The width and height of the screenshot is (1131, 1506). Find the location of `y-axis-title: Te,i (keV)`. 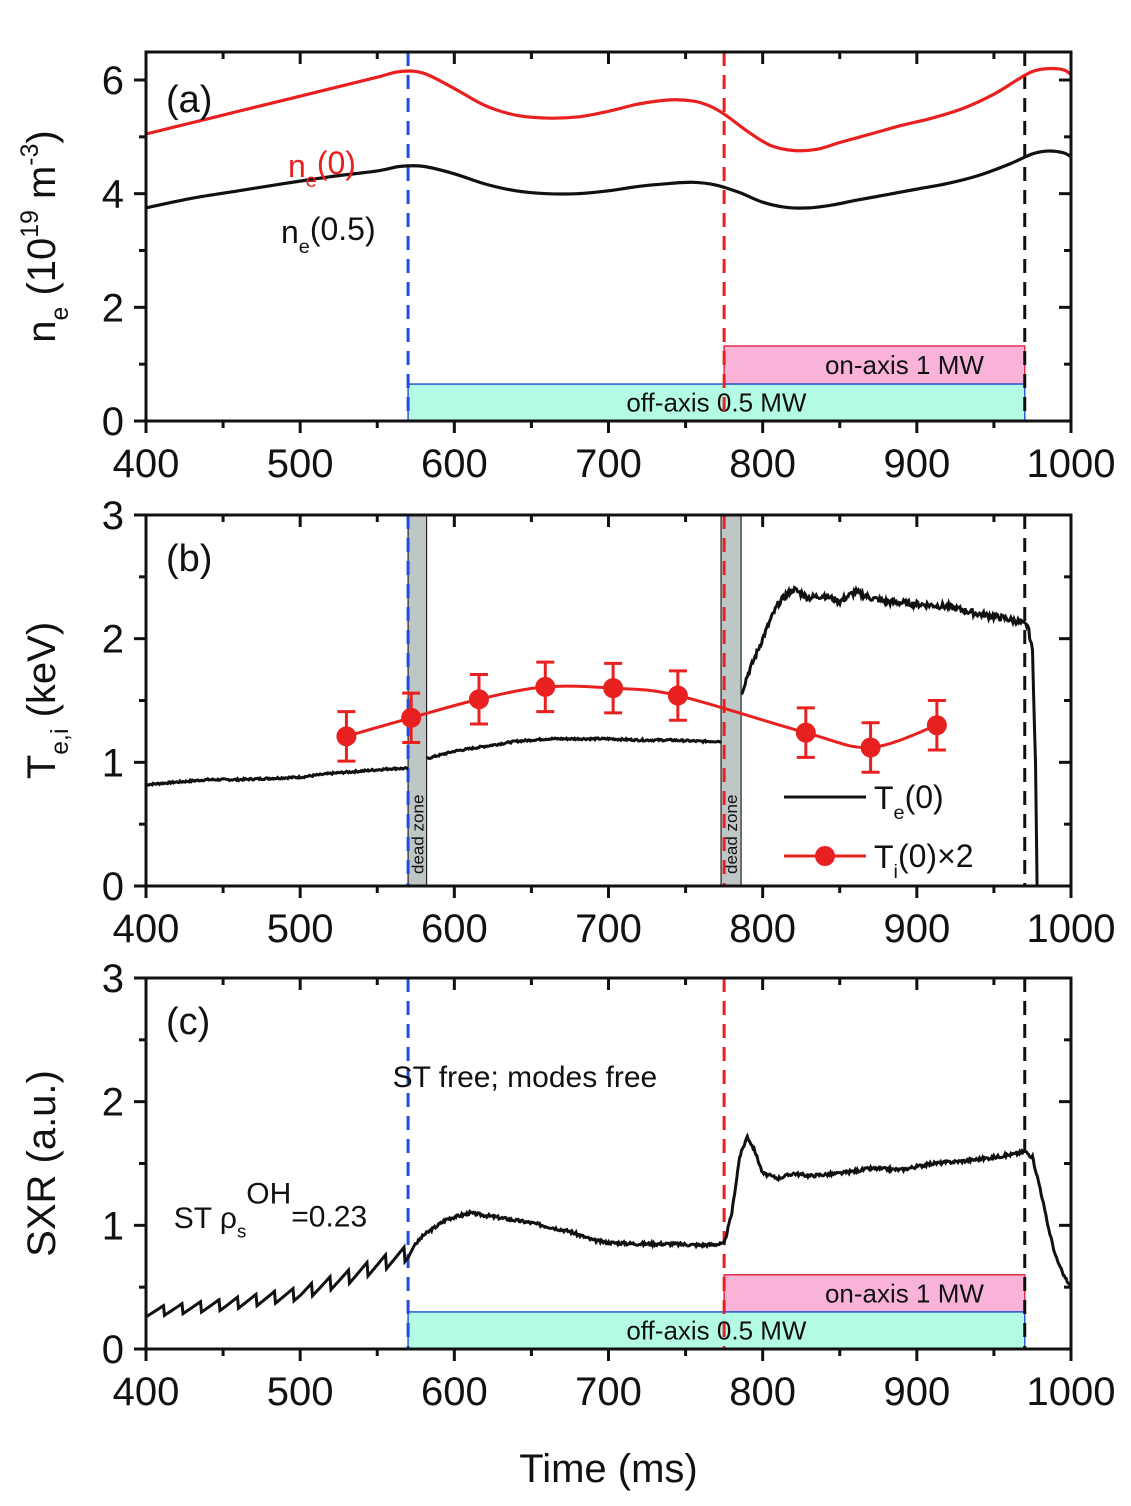

y-axis-title: Te,i (keV) is located at coordinates (47, 700).